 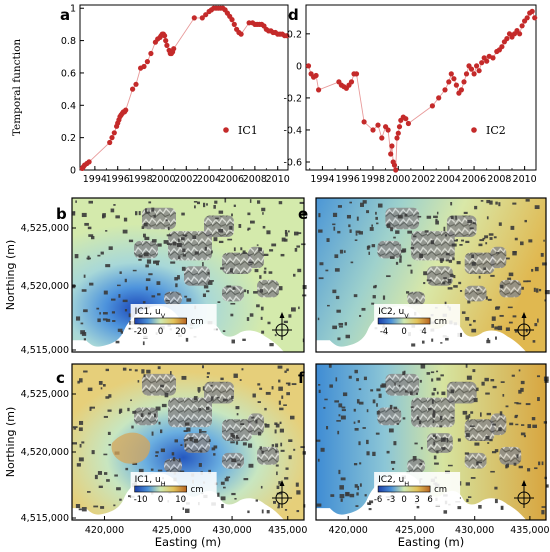 I want to click on colorbar-tick: 3, so click(x=416, y=500).